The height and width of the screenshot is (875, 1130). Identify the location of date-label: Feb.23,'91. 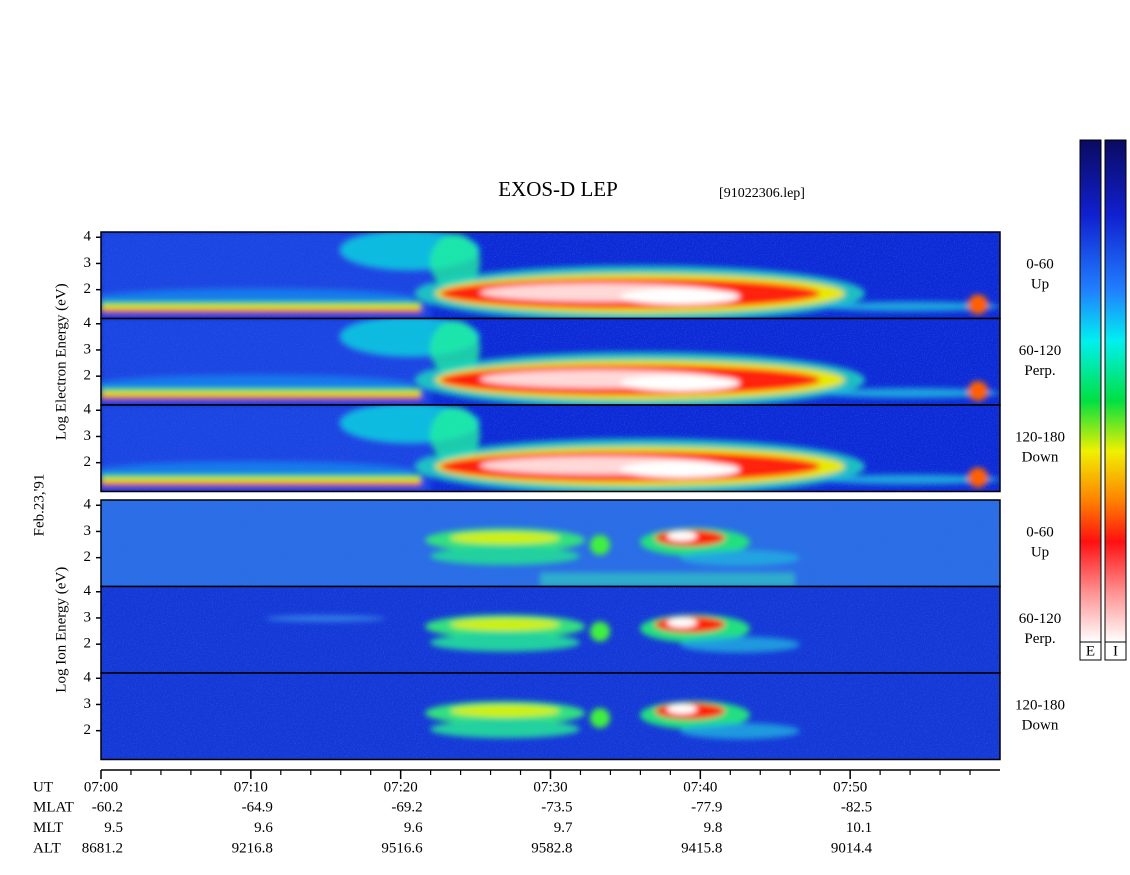
(39, 505).